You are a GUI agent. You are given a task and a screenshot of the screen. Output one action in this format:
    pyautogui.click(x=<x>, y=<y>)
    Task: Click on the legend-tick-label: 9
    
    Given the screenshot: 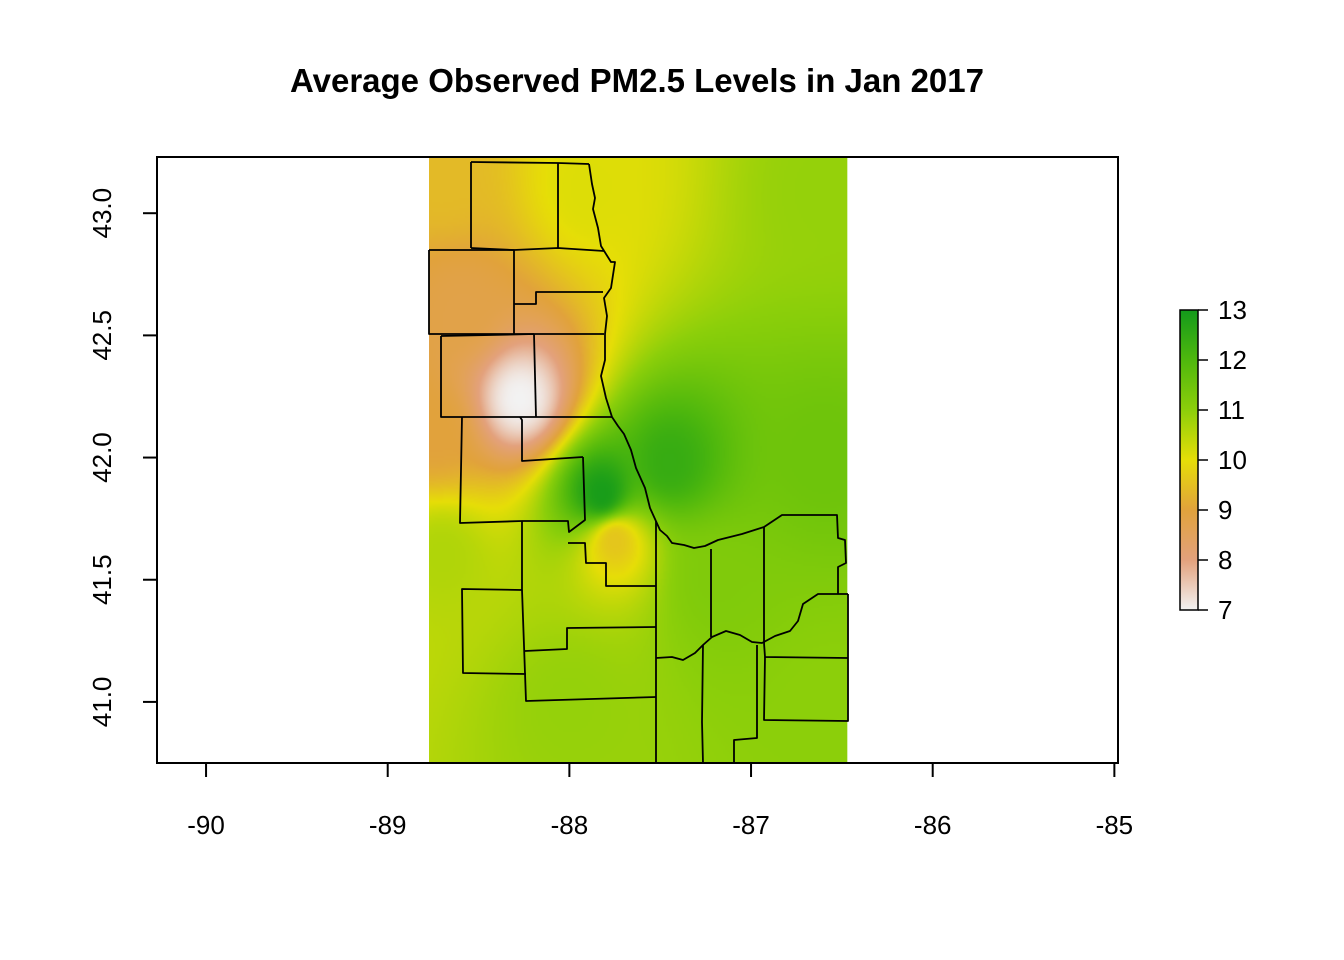 What is the action you would take?
    pyautogui.click(x=1225, y=510)
    